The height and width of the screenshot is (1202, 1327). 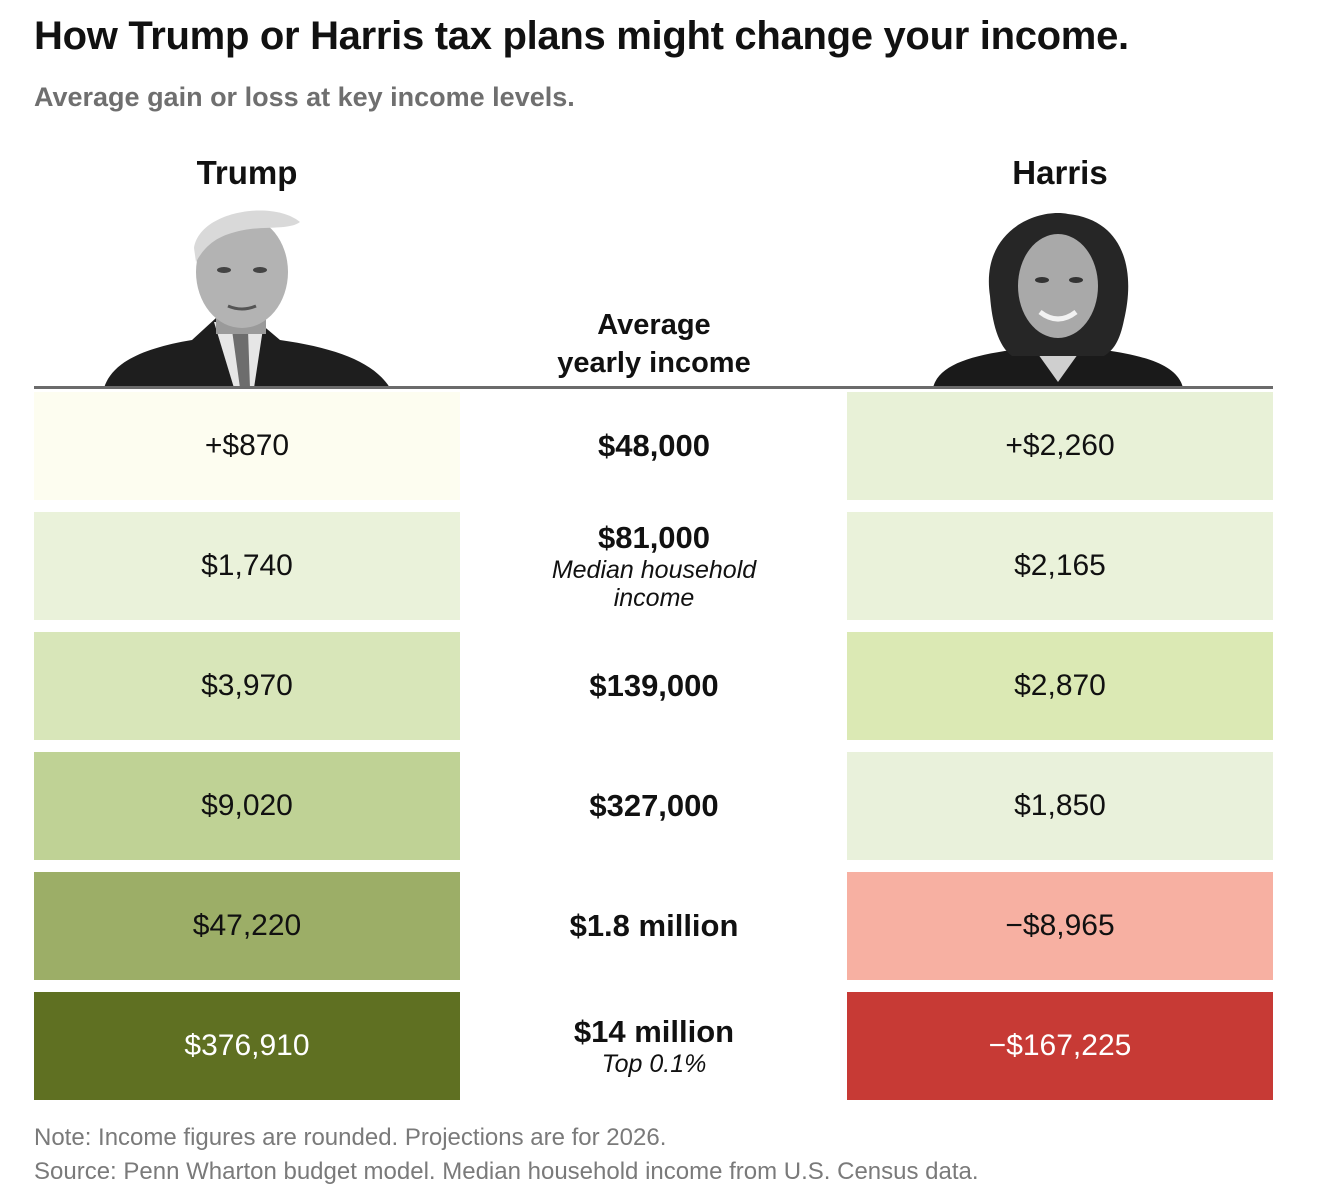 What do you see at coordinates (654, 584) in the screenshot?
I see `income-note: Median household income` at bounding box center [654, 584].